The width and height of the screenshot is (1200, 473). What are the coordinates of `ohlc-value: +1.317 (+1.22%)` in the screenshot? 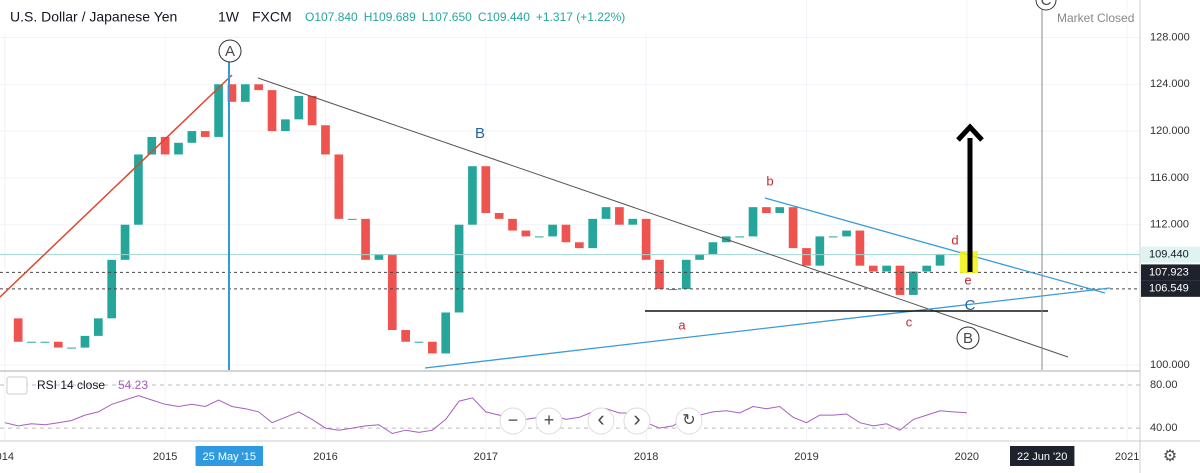 It's located at (580, 17).